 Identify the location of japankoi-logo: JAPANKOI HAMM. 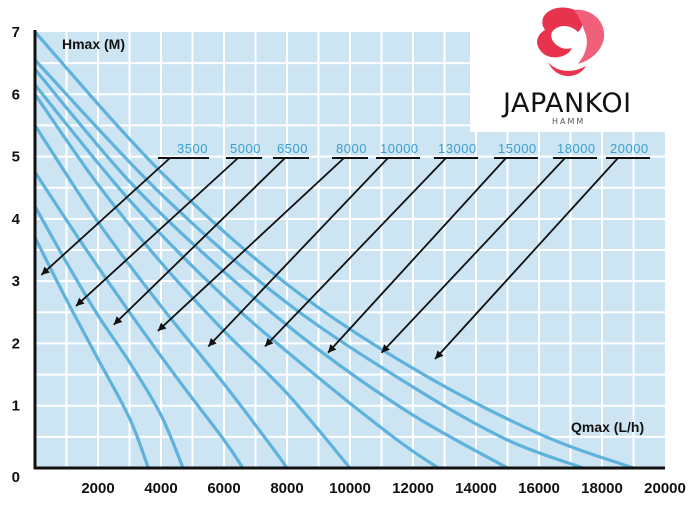
(585, 66).